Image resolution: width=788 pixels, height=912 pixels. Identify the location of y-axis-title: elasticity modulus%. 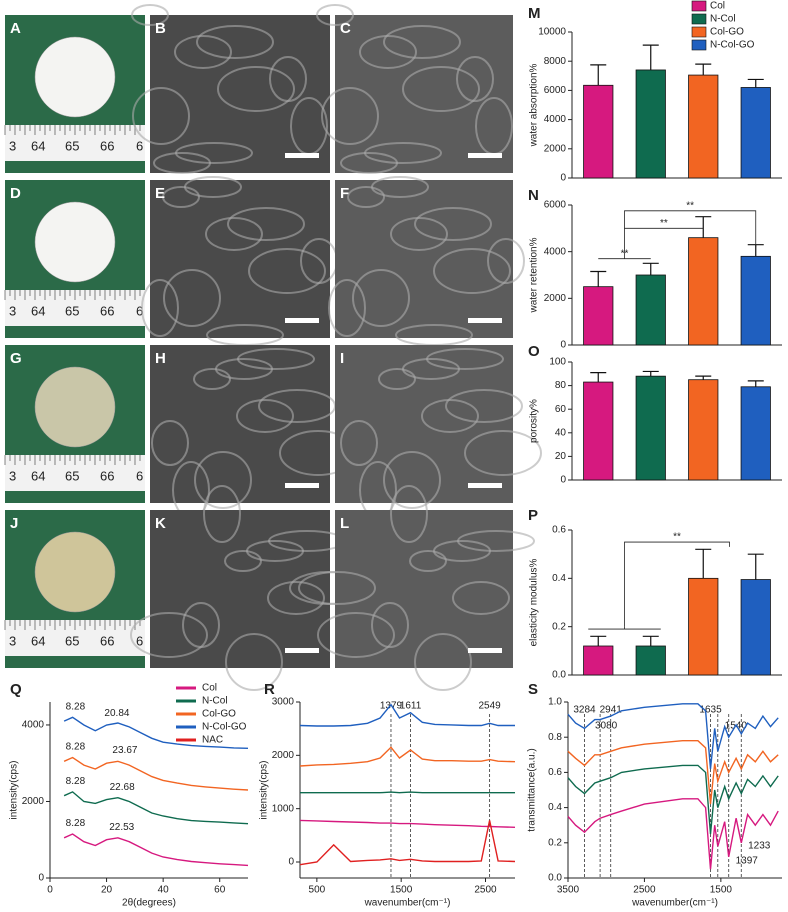
(534, 602).